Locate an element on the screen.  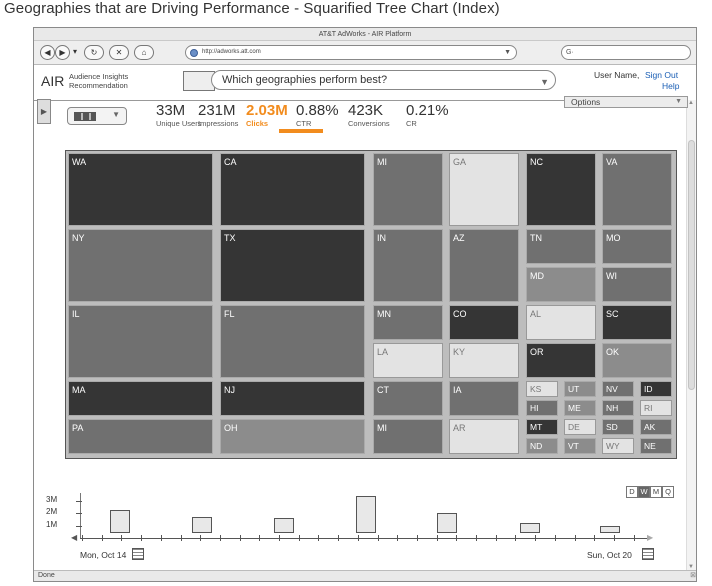
tree-cell-nh: NH is located at coordinates (618, 408).